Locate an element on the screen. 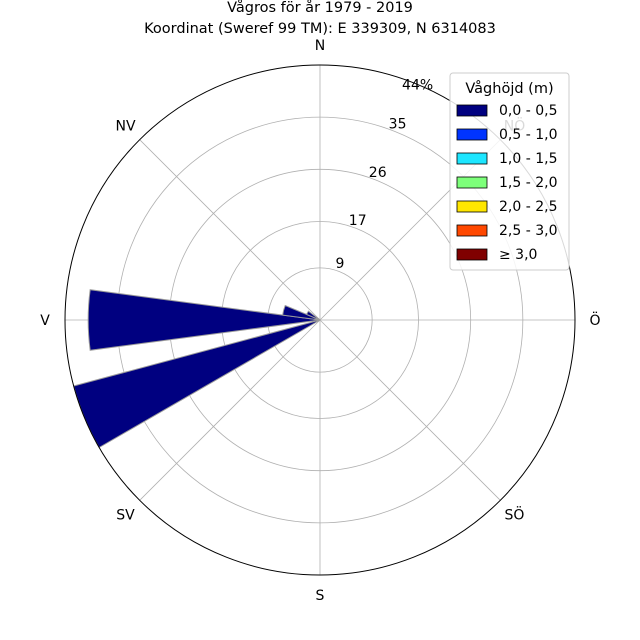 Image resolution: width=640 pixels, height=640 pixels. legend-label: ≥ 3,0 is located at coordinates (518, 255).